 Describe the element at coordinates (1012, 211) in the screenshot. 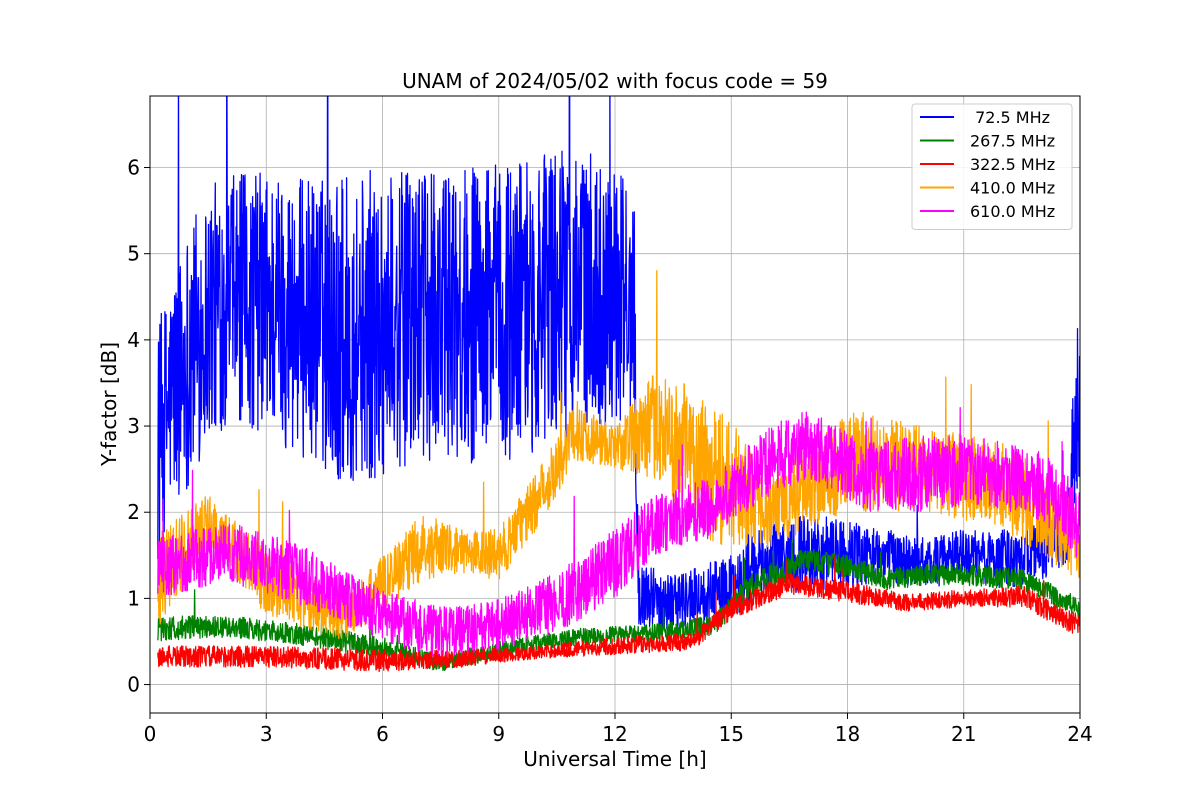

I see `legend-label: 610.0 MHz` at that location.